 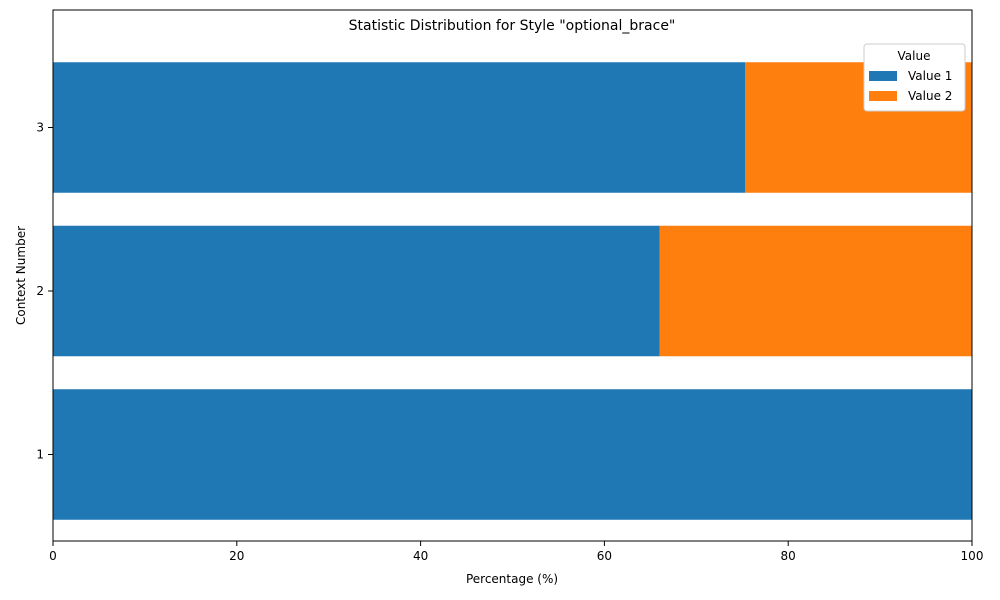 I want to click on x-tick-label: 40, so click(x=420, y=556).